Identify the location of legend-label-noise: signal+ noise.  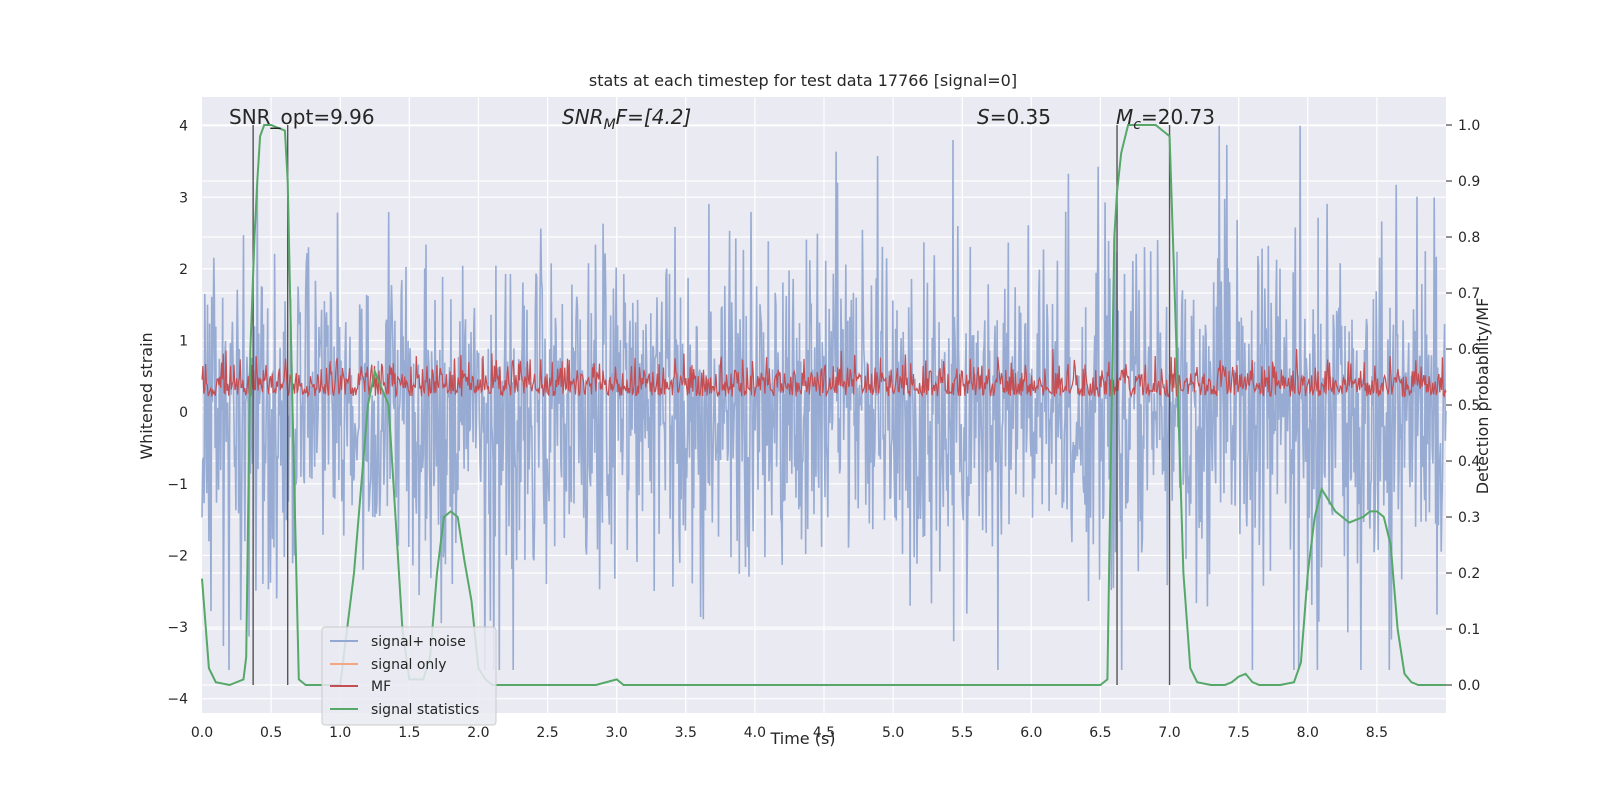
(418, 642).